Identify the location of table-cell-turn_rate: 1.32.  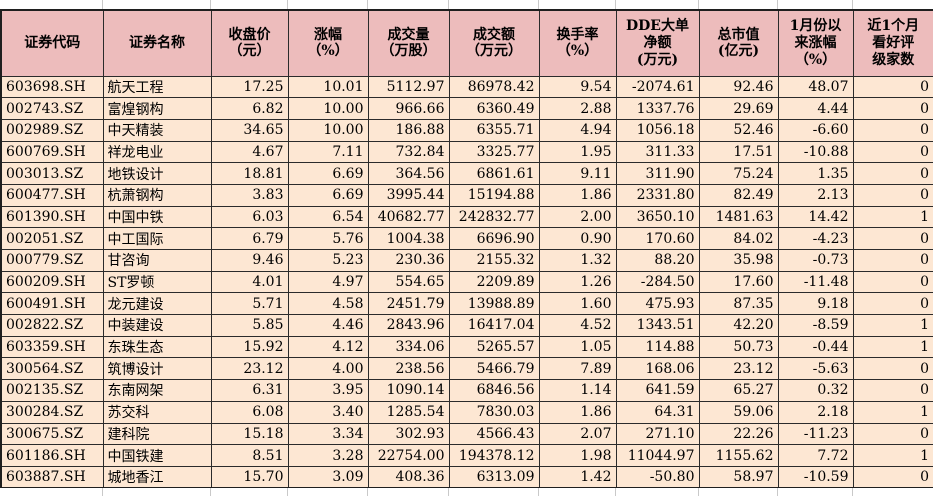
(577, 260).